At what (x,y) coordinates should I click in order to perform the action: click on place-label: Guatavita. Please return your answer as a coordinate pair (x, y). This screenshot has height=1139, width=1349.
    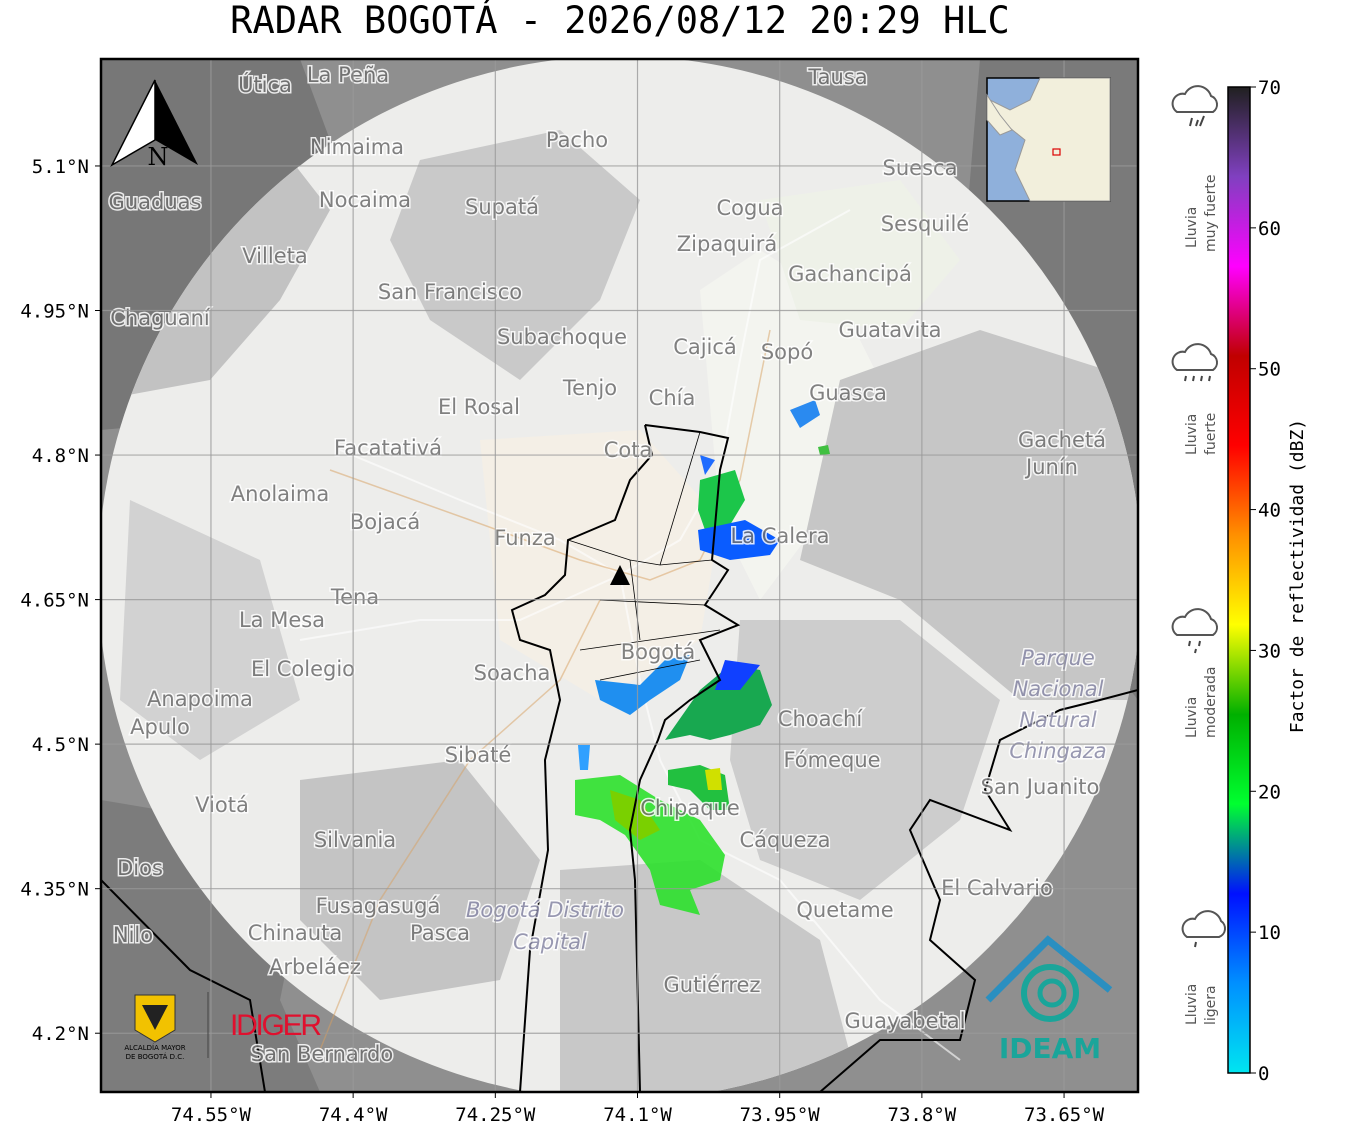
    Looking at the image, I should click on (890, 330).